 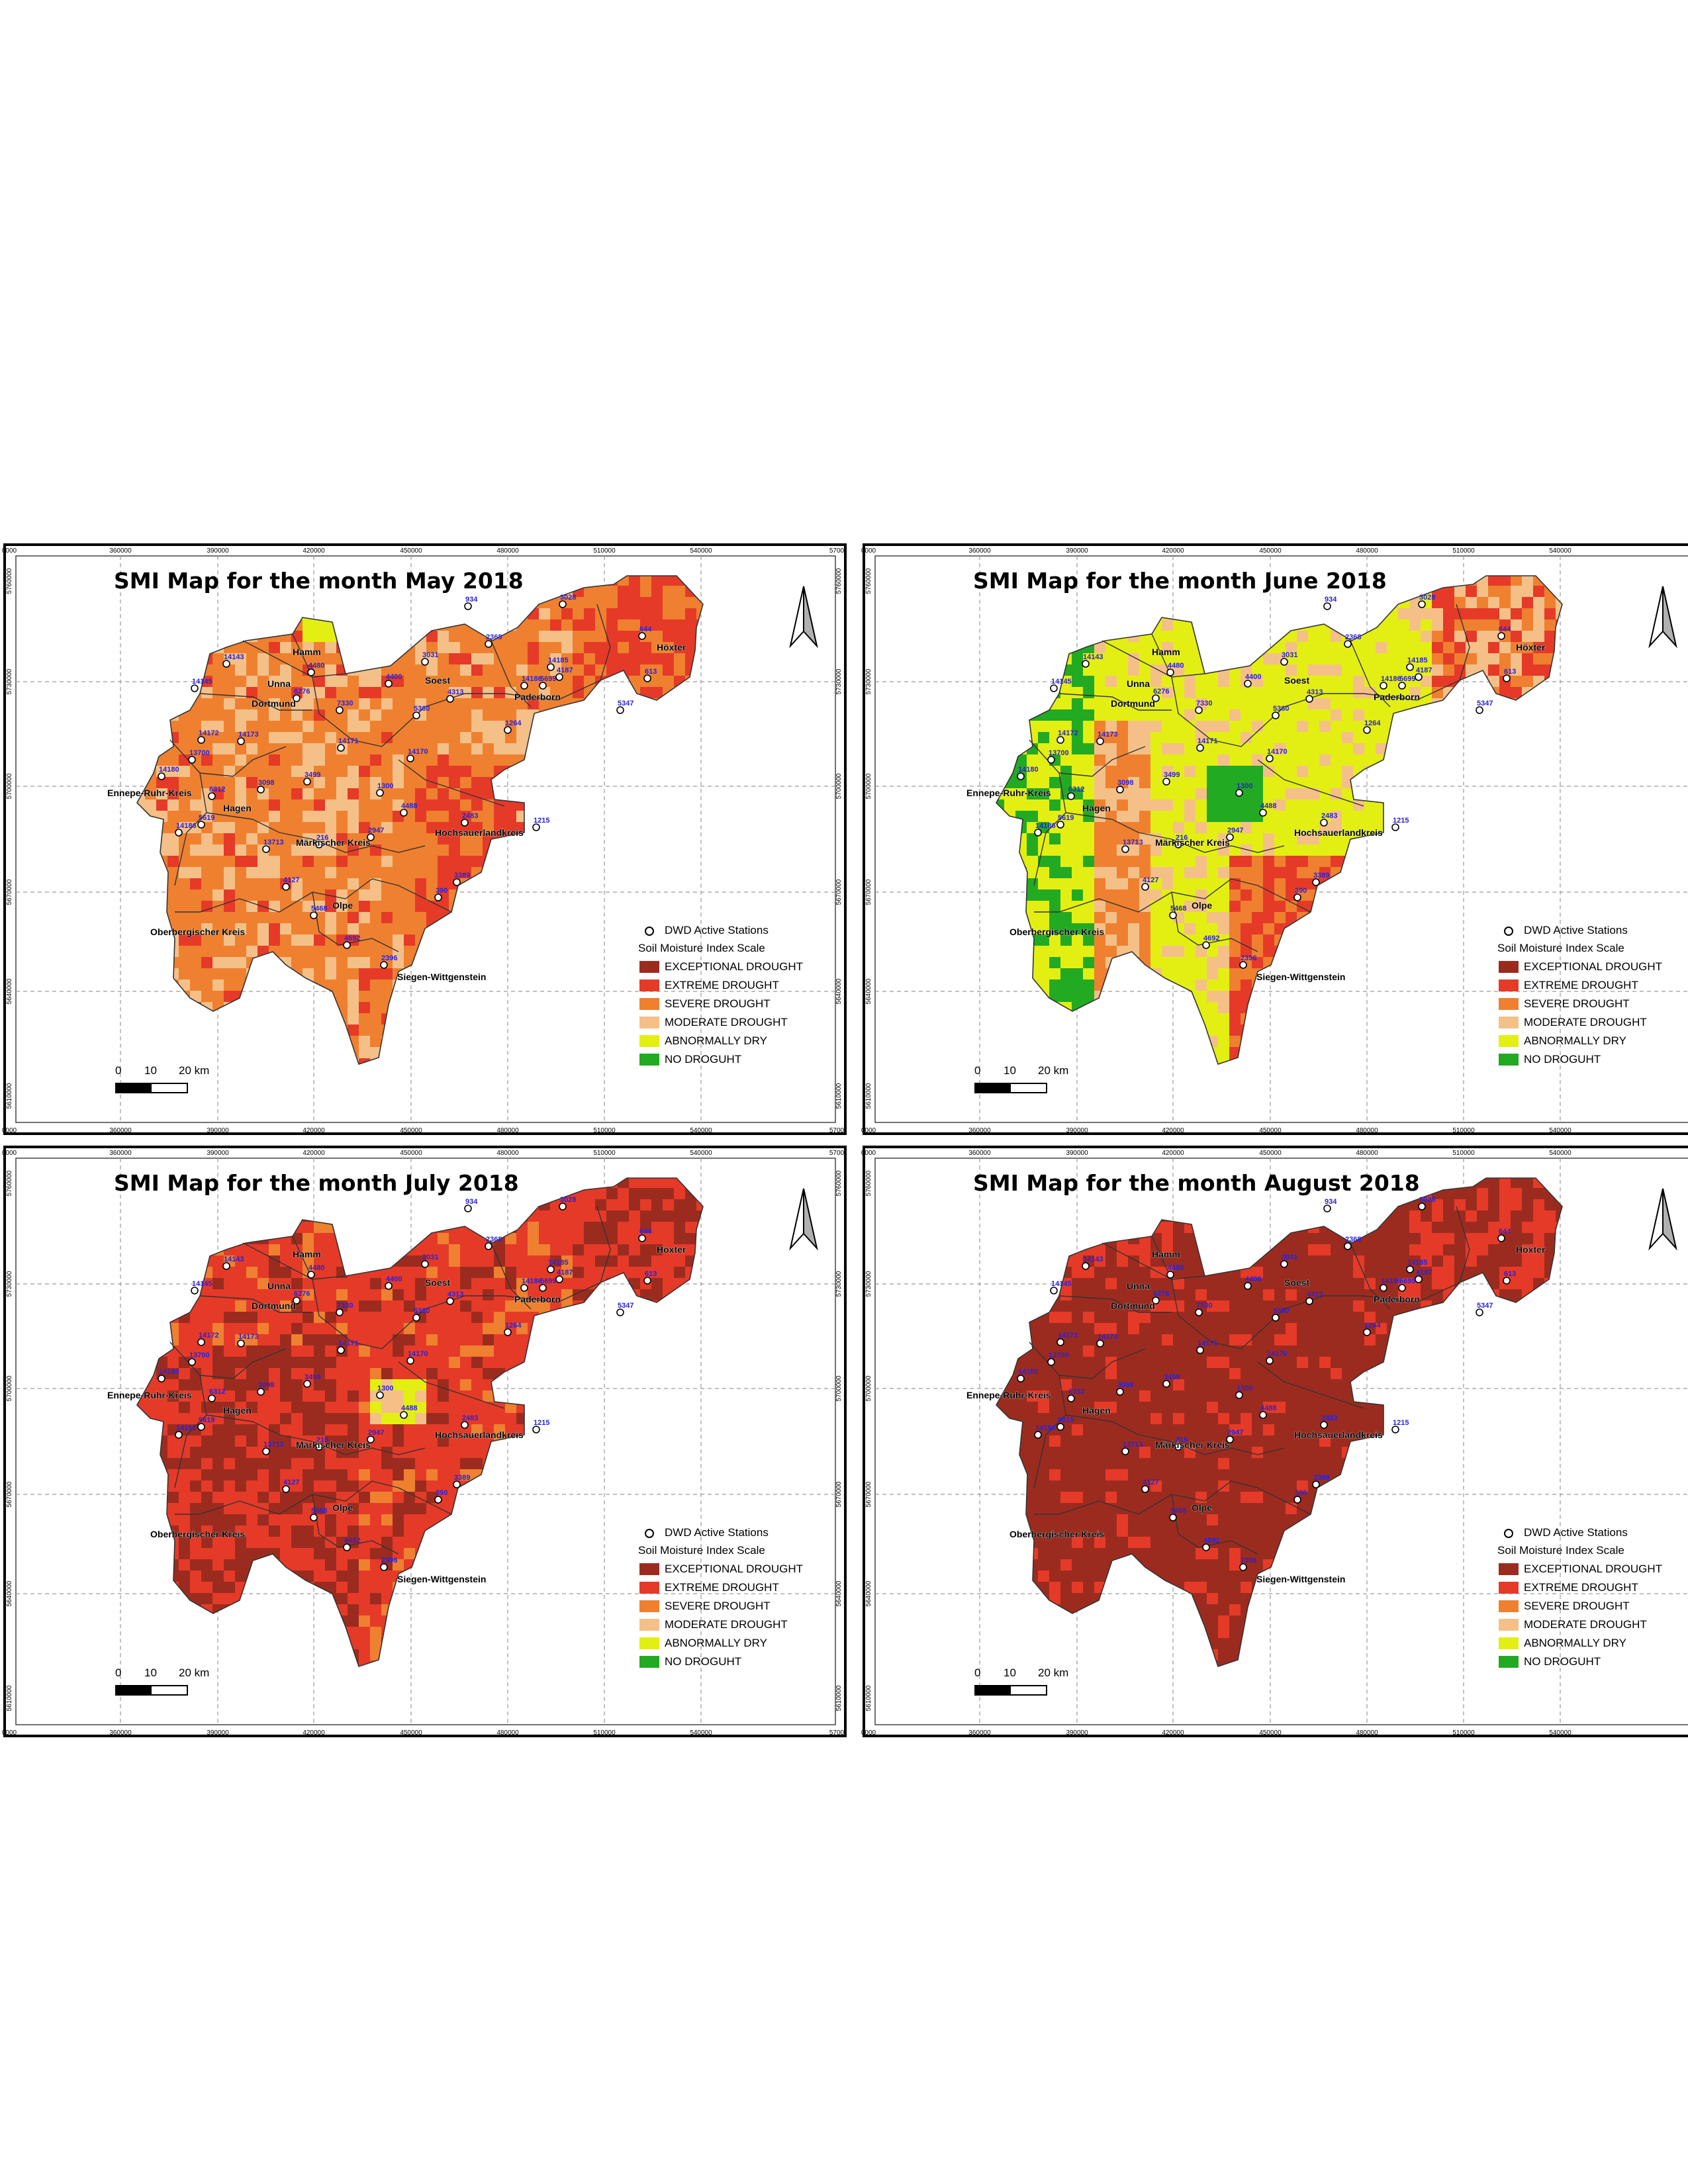 I want to click on station-id-label: 2368, so click(x=494, y=637).